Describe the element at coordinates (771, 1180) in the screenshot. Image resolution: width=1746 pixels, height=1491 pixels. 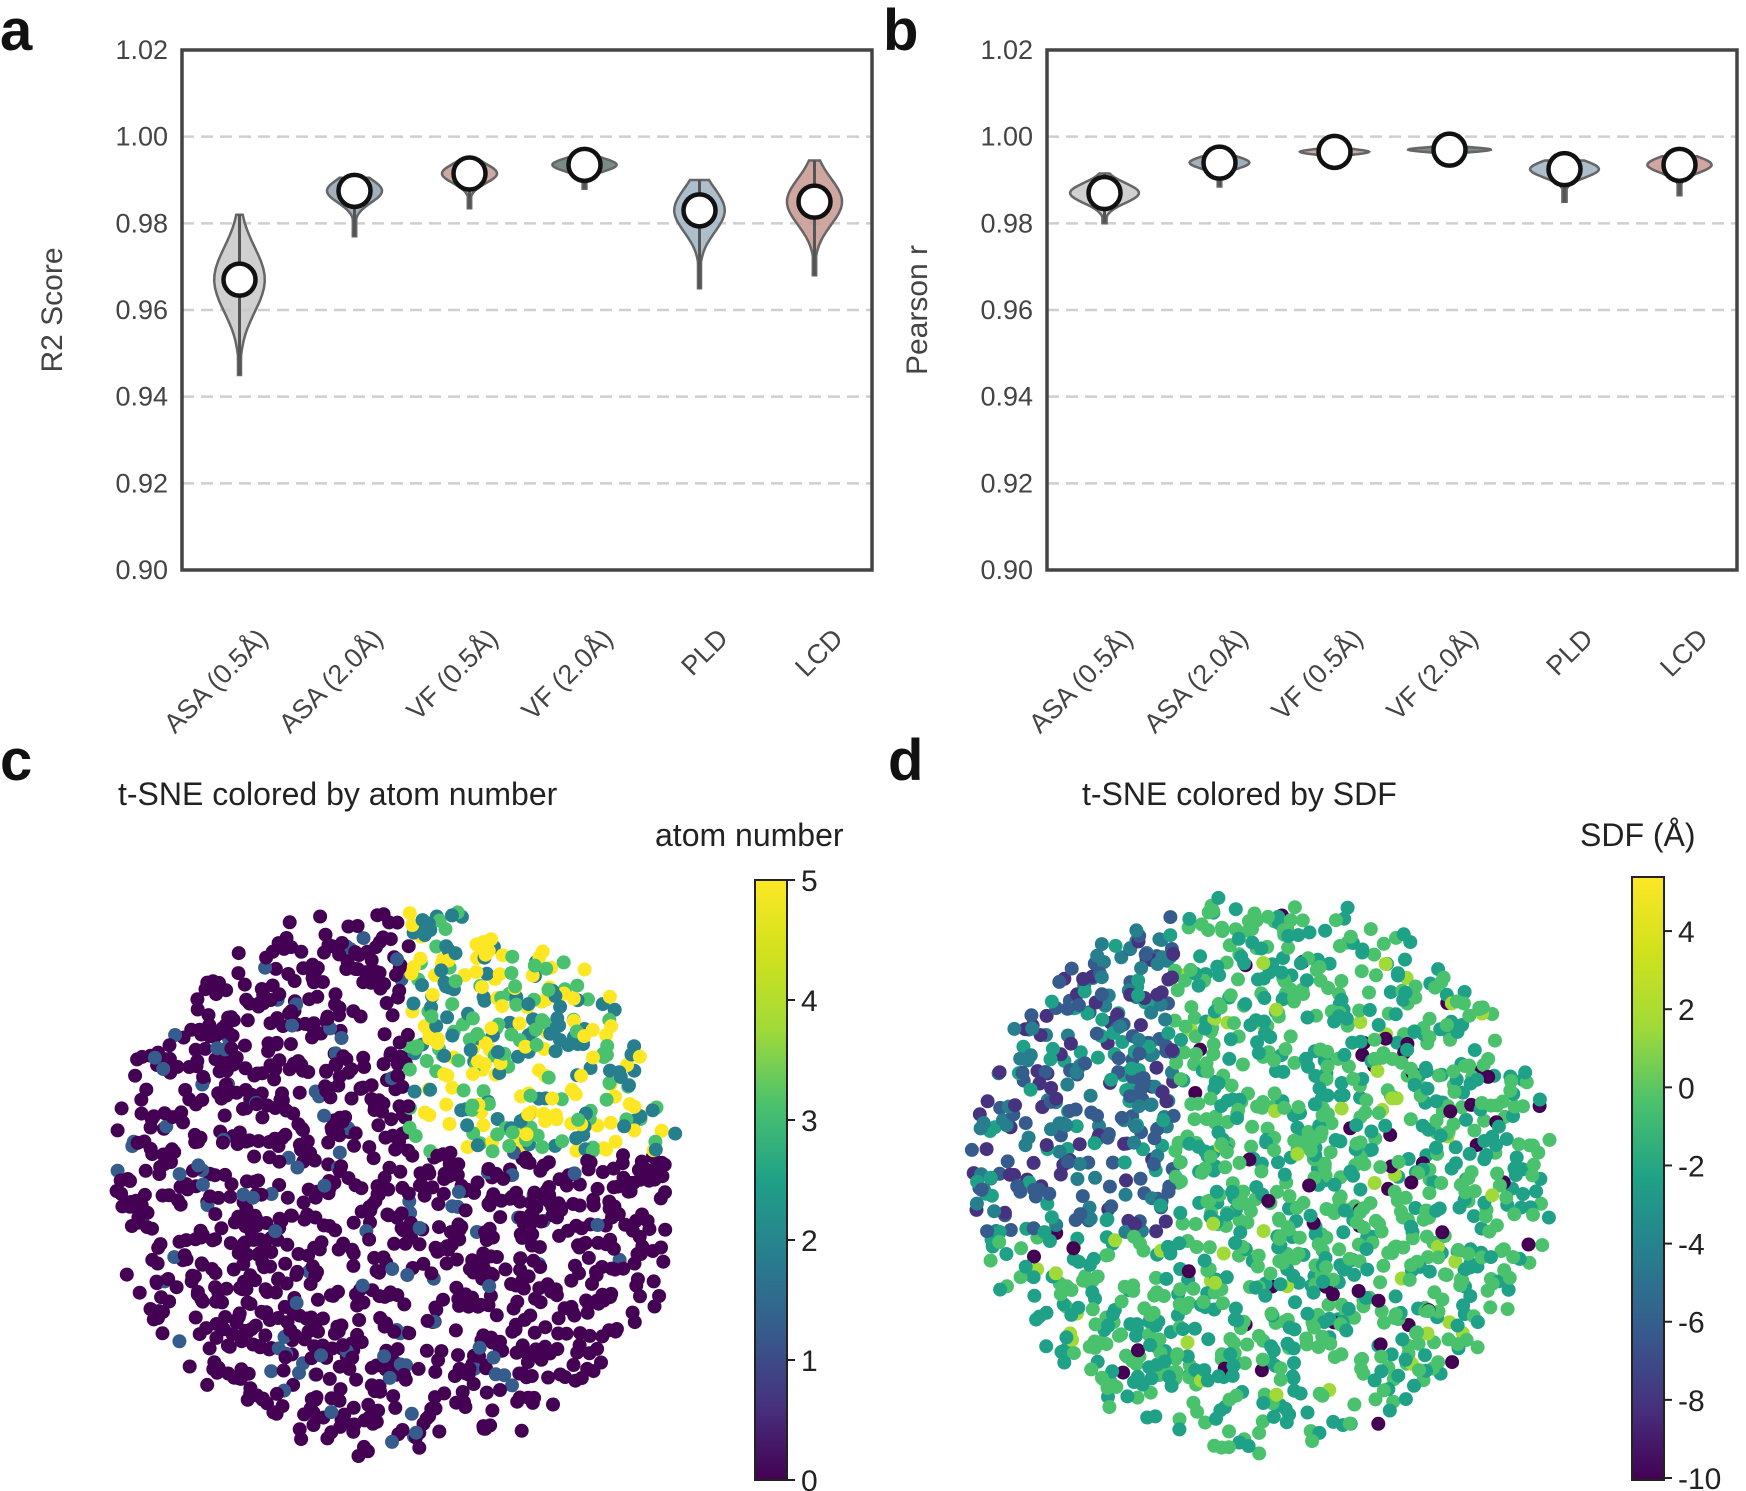
I see `colorbar-c` at that location.